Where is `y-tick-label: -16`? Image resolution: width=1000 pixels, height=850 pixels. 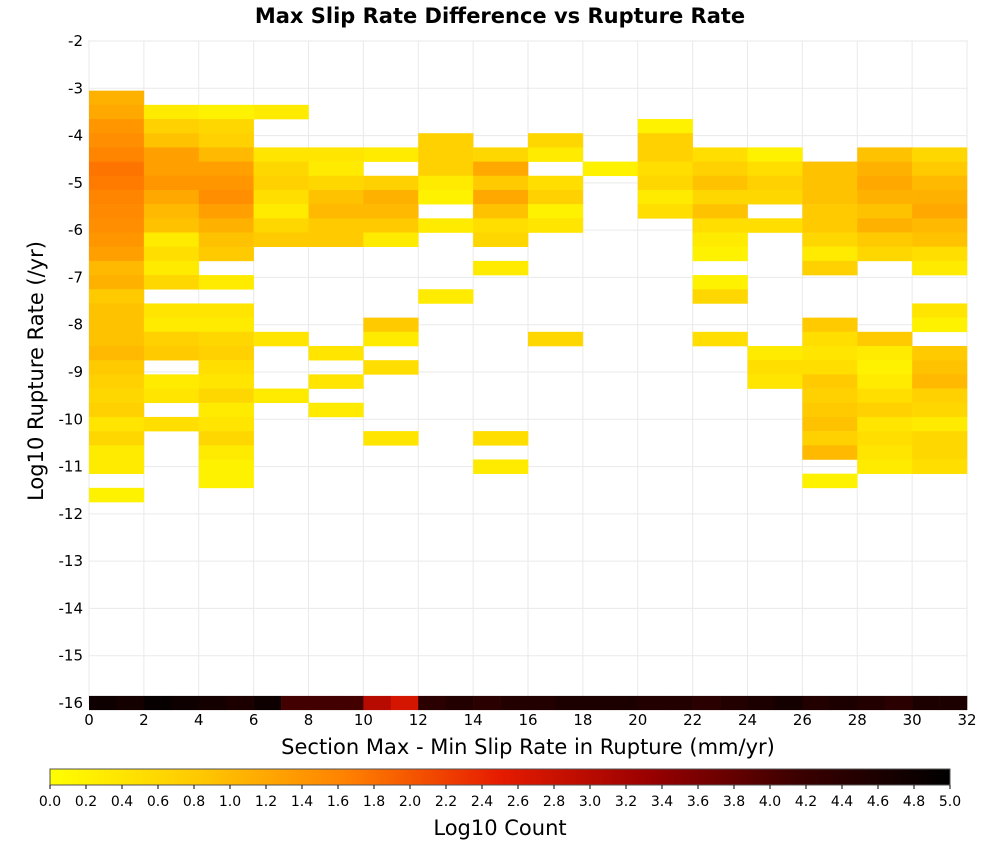
y-tick-label: -16 is located at coordinates (71, 703).